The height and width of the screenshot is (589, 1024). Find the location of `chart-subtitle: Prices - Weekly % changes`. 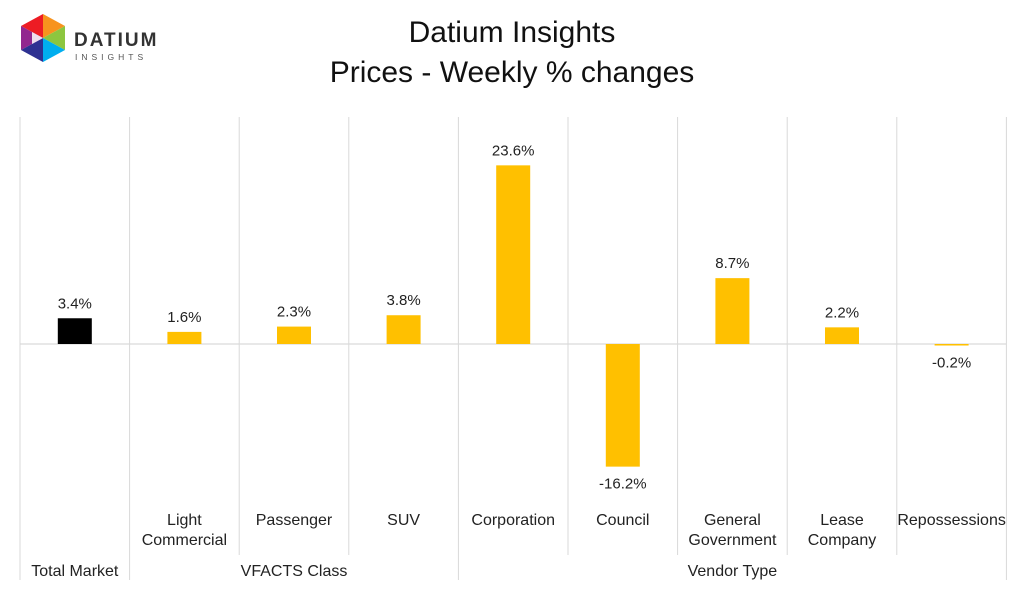

chart-subtitle: Prices - Weekly % changes is located at coordinates (512, 72).